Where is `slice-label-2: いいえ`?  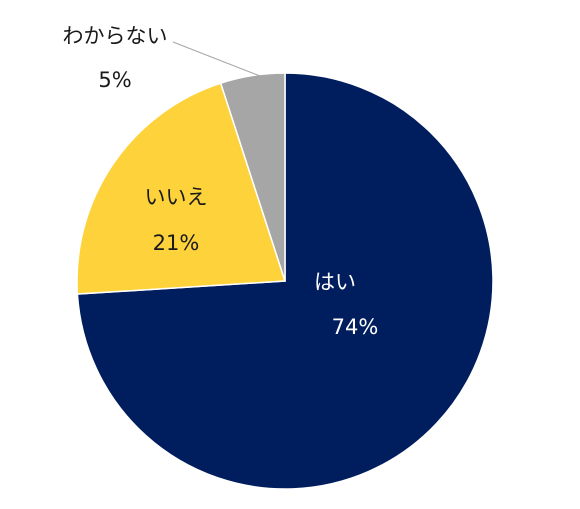
slice-label-2: いいえ is located at coordinates (176, 197).